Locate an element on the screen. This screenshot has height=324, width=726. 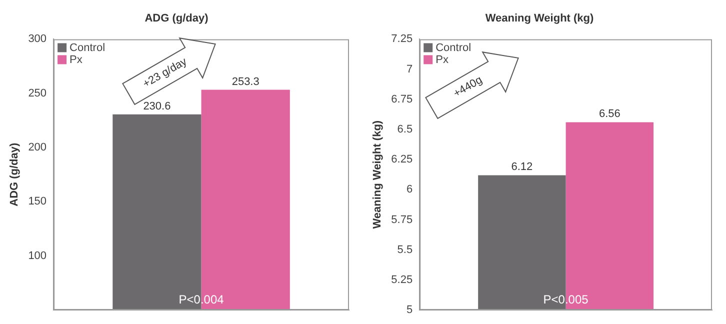
data-label: 230.6 is located at coordinates (157, 106).